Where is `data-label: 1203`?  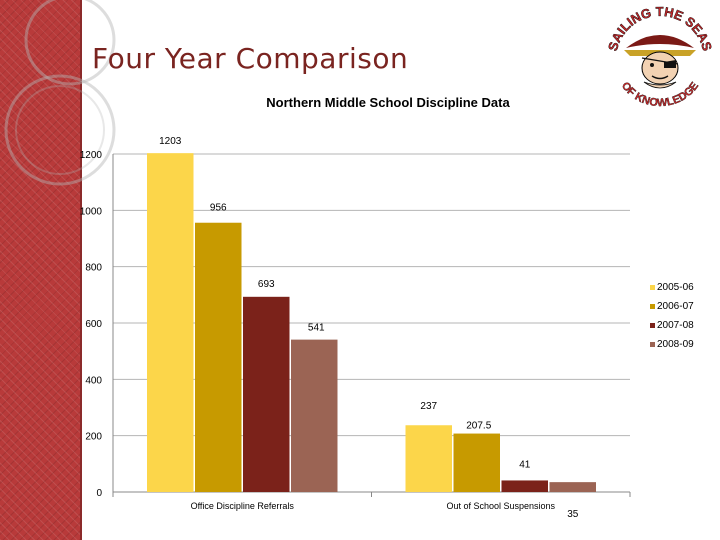 data-label: 1203 is located at coordinates (170, 141).